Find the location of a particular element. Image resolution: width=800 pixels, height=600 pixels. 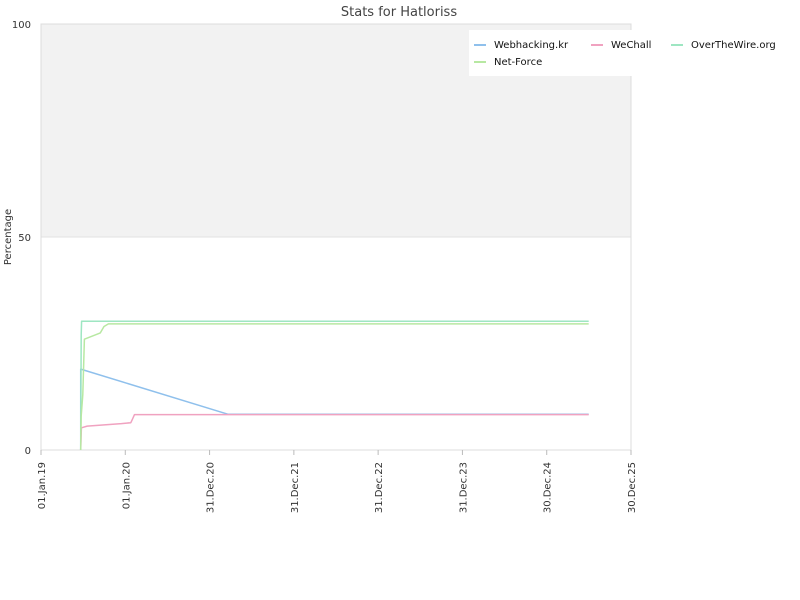

y-tick-label: 0 is located at coordinates (28, 451).